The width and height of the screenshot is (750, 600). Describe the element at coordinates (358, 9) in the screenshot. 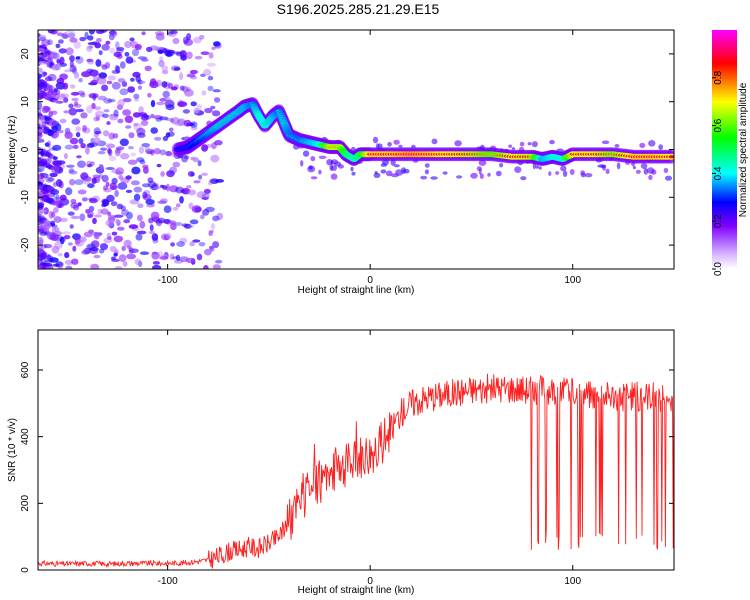

I see `chart-title: S196.2025.285.21.29.E15` at that location.